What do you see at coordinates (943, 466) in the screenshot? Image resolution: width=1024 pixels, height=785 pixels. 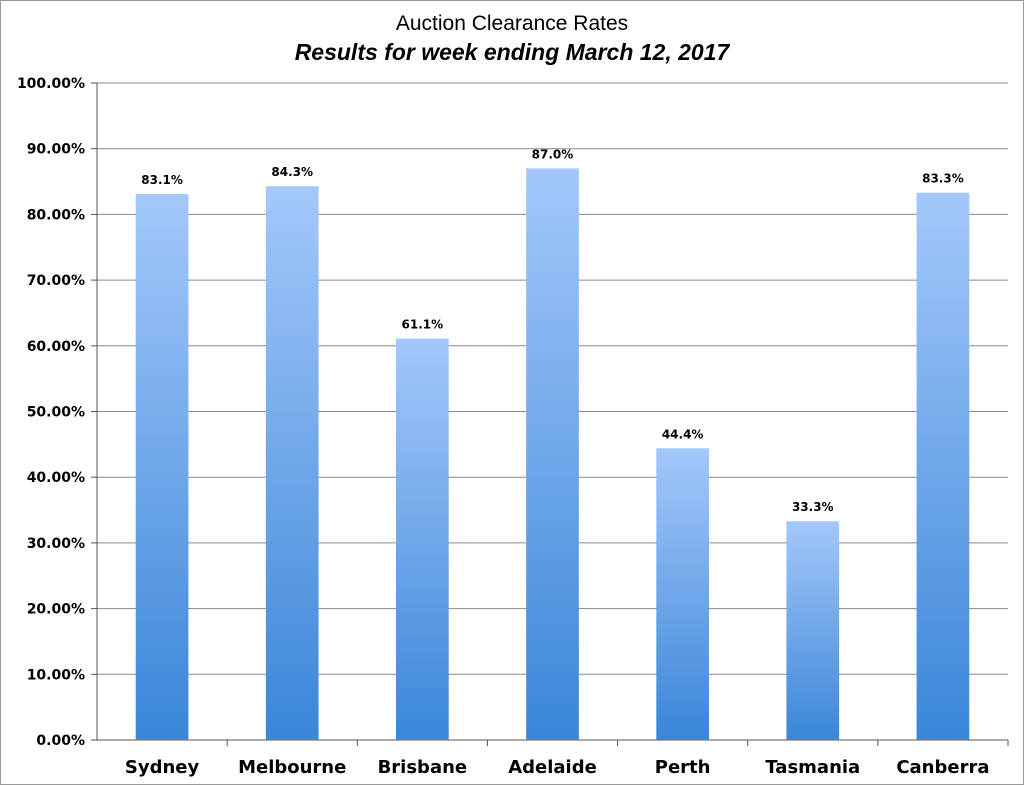 I see `bar-canberra` at bounding box center [943, 466].